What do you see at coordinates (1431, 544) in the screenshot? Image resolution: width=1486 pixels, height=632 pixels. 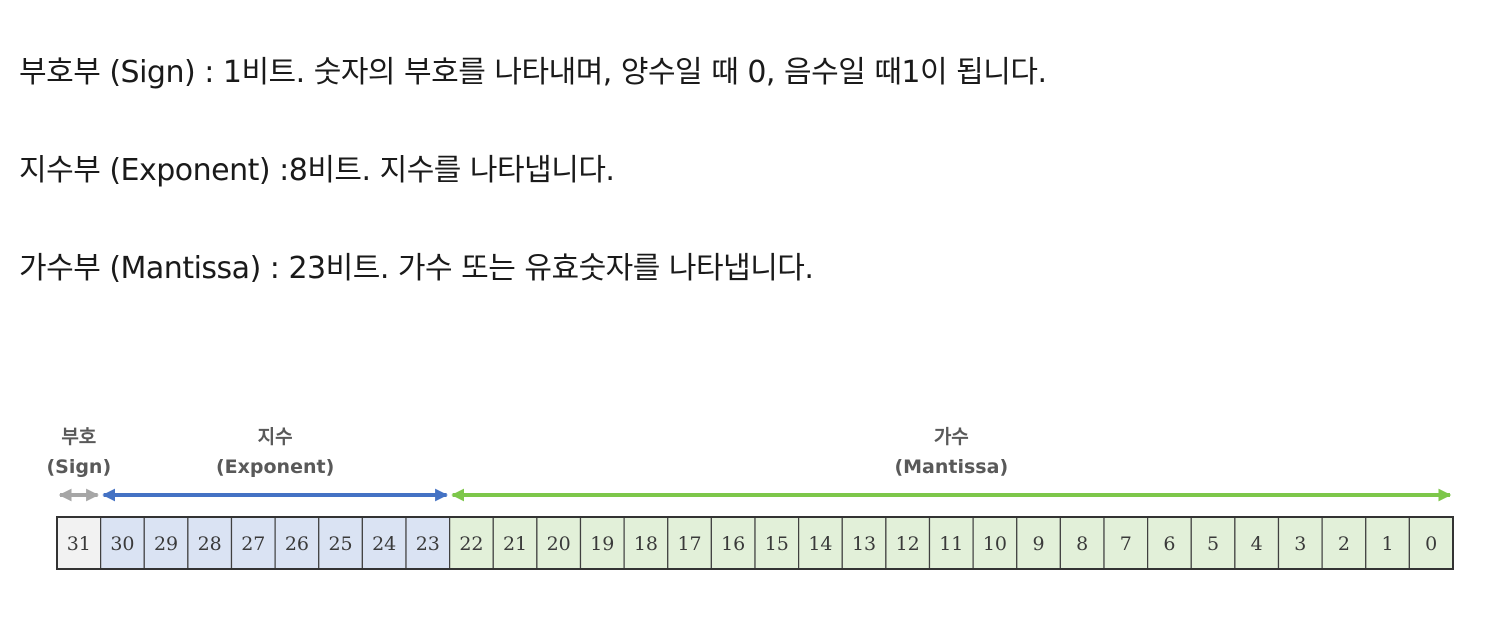 I see `bit-number-0: 0` at bounding box center [1431, 544].